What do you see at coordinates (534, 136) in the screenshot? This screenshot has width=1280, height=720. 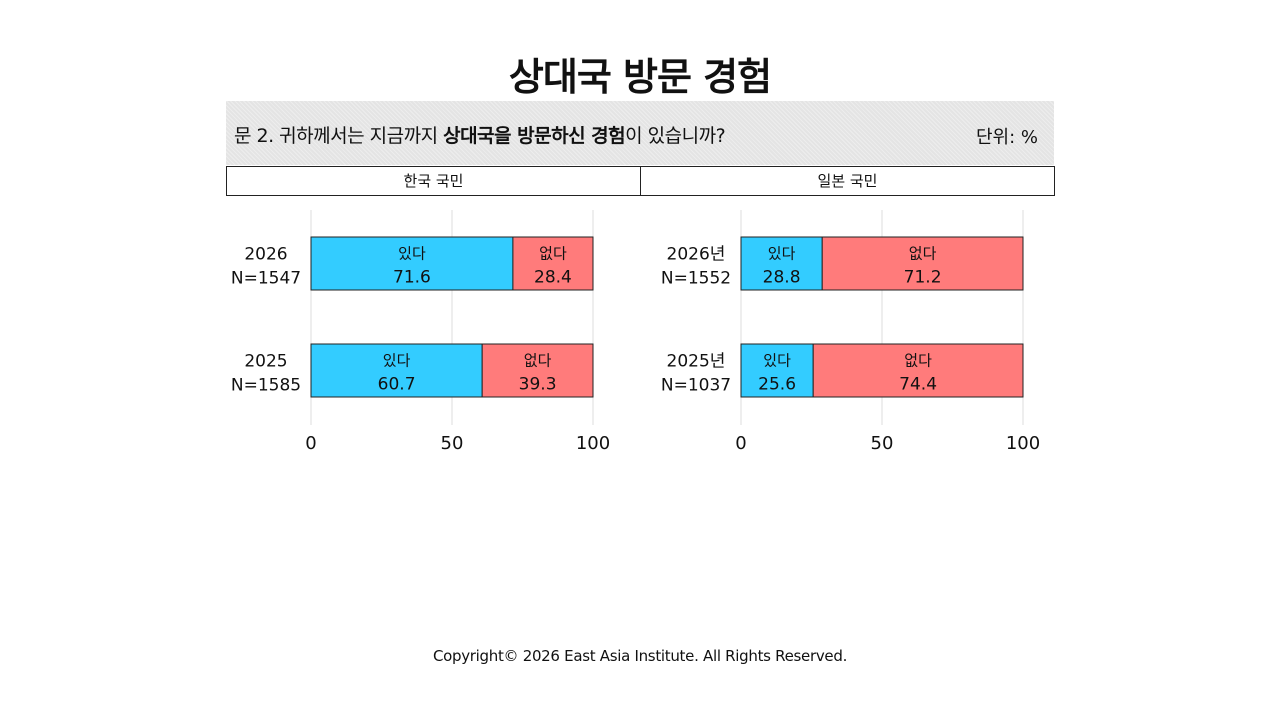 I see `question-emphasis: 상대국을 방문하신 경험` at bounding box center [534, 136].